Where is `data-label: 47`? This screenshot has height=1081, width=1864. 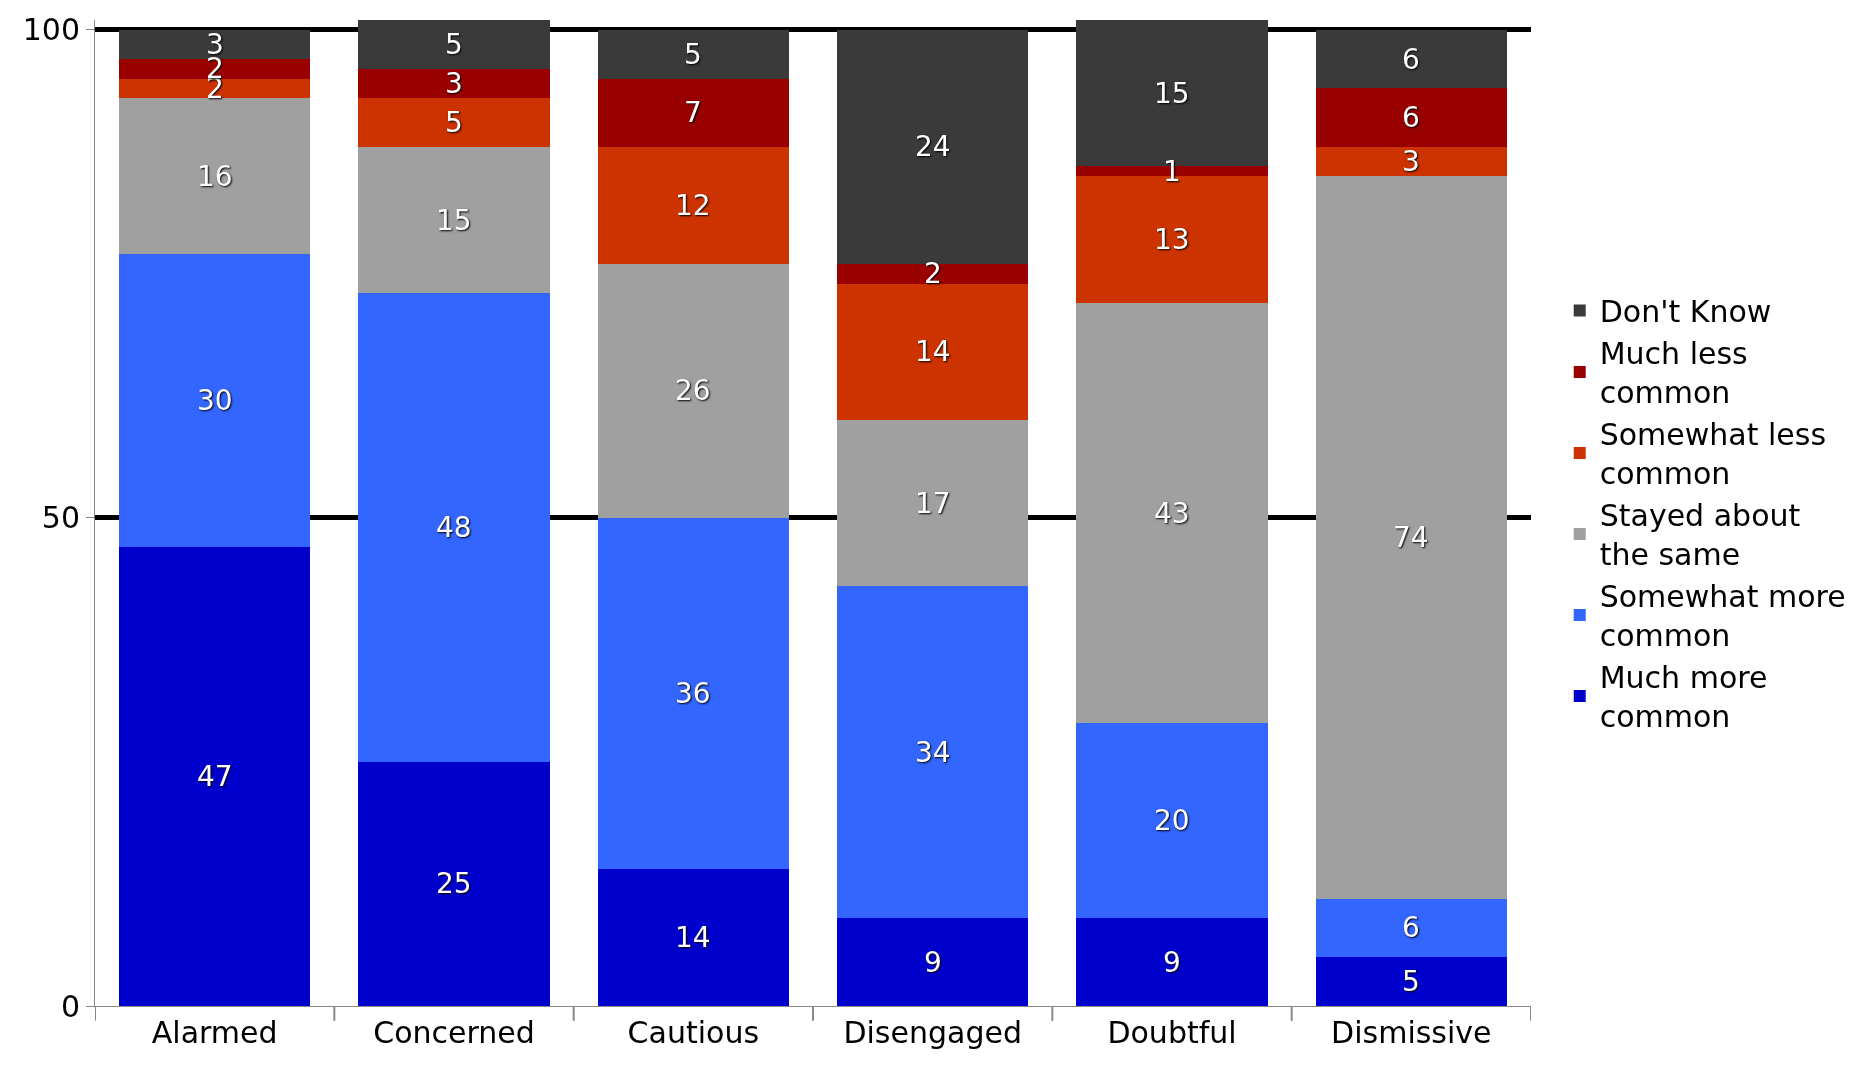 data-label: 47 is located at coordinates (215, 776).